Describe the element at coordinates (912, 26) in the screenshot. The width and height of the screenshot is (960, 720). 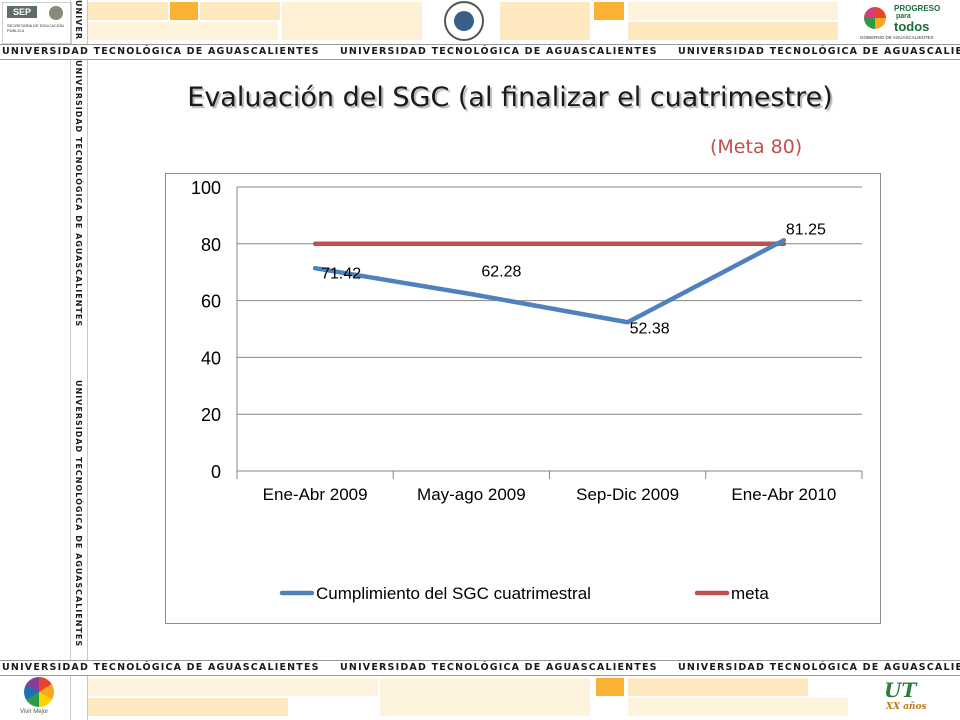
I see `progreso-line3: todos` at that location.